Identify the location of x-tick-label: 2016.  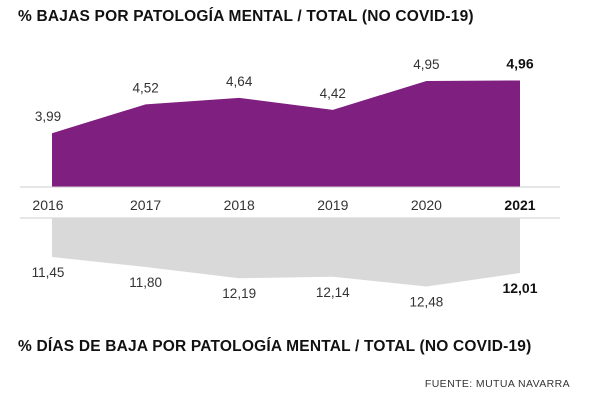
(47, 205).